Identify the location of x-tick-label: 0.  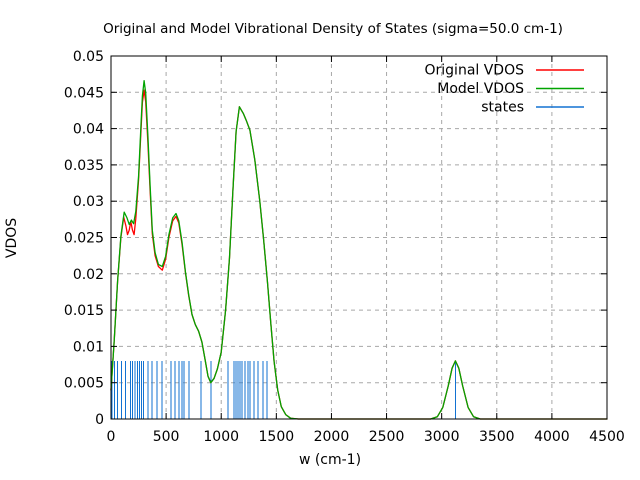
(111, 437).